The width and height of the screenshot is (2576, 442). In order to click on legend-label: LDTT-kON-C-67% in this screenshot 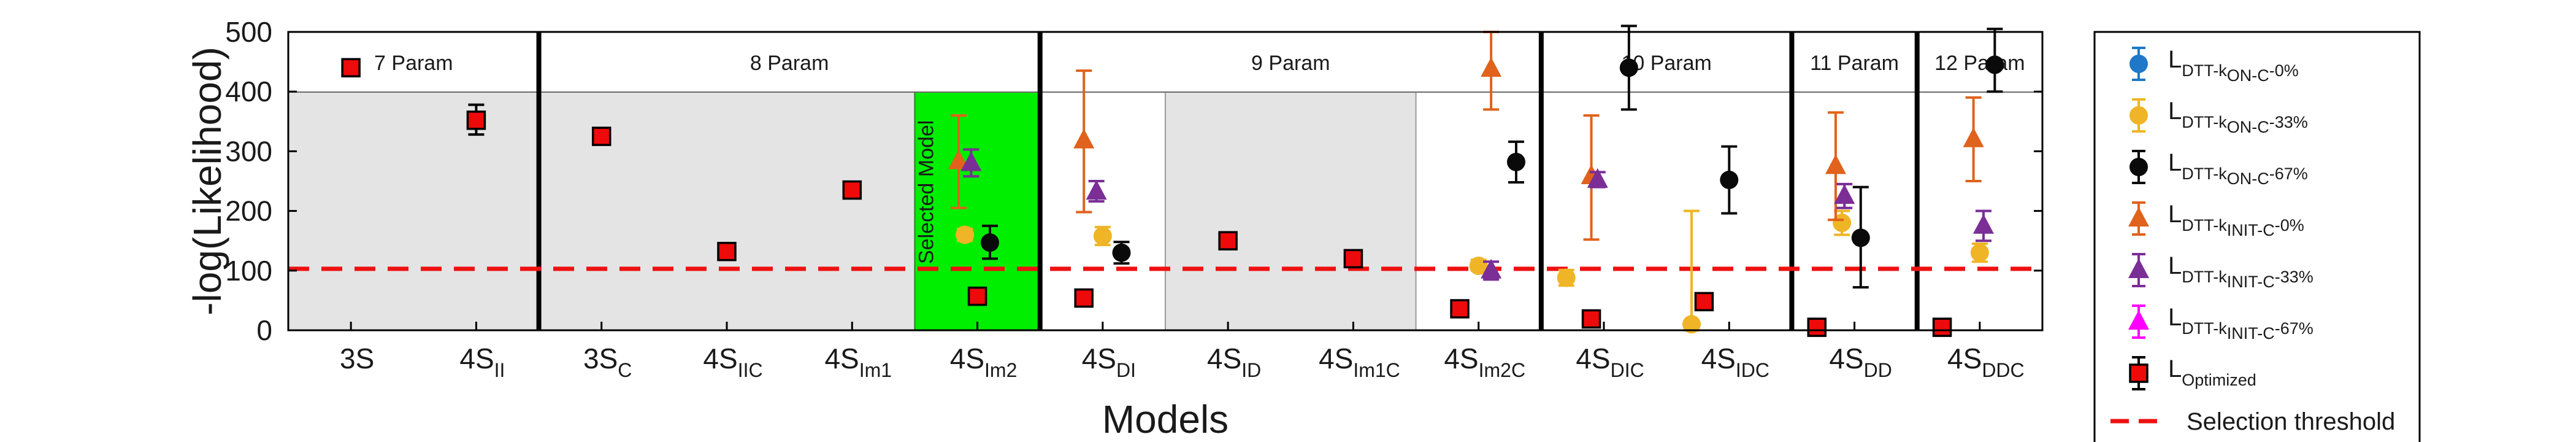, I will do `click(2238, 168)`.